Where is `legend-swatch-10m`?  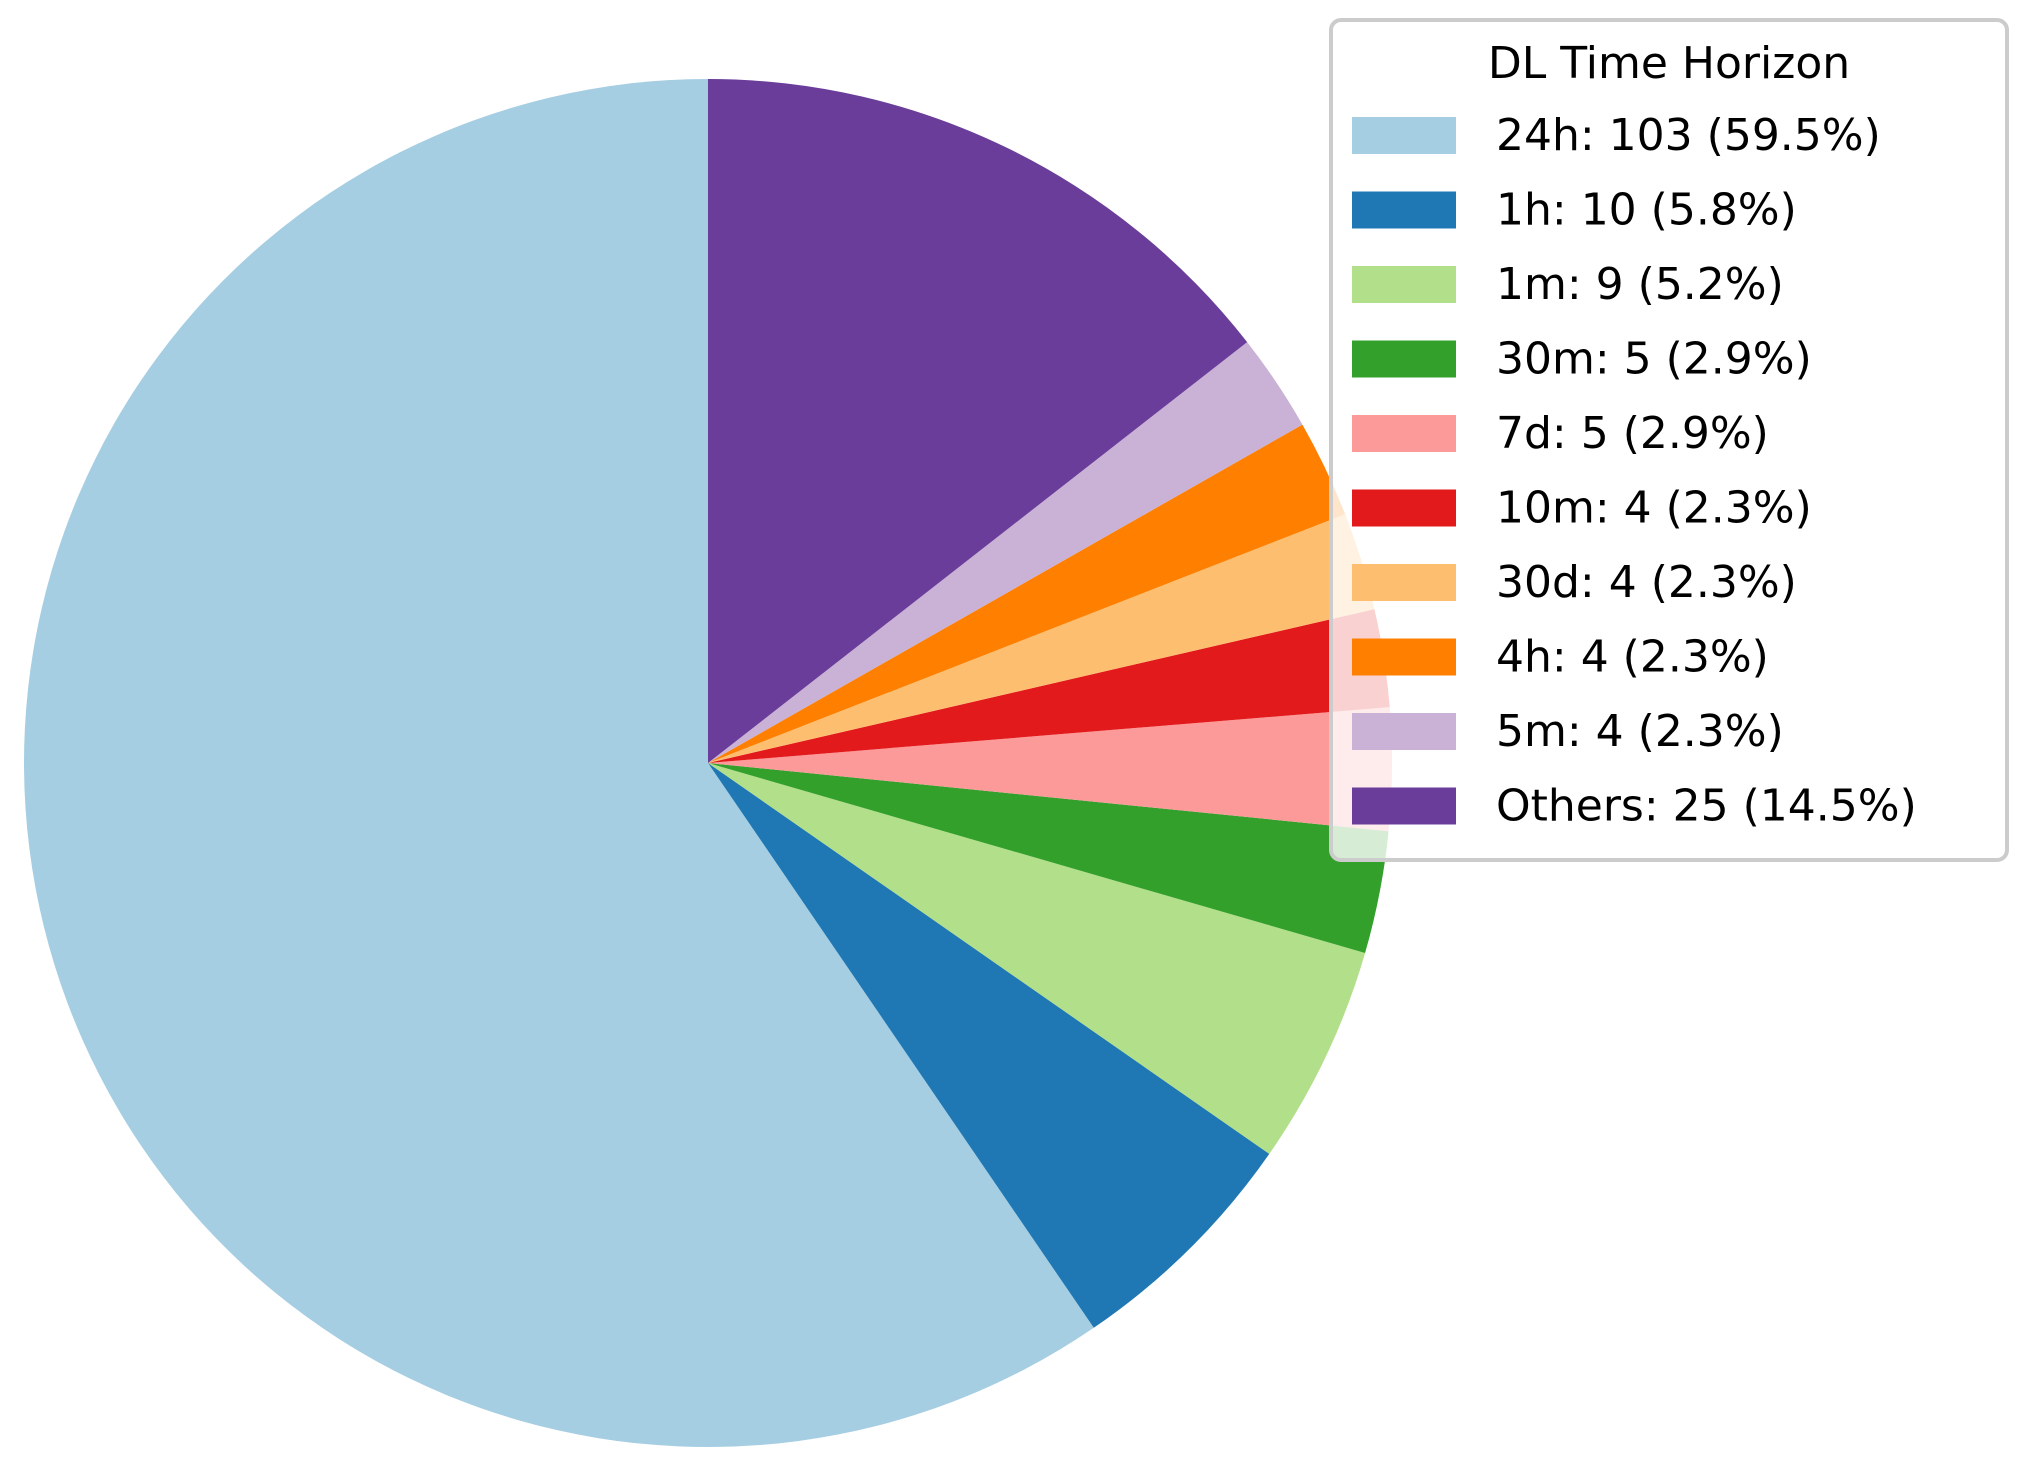
legend-swatch-10m is located at coordinates (1404, 508).